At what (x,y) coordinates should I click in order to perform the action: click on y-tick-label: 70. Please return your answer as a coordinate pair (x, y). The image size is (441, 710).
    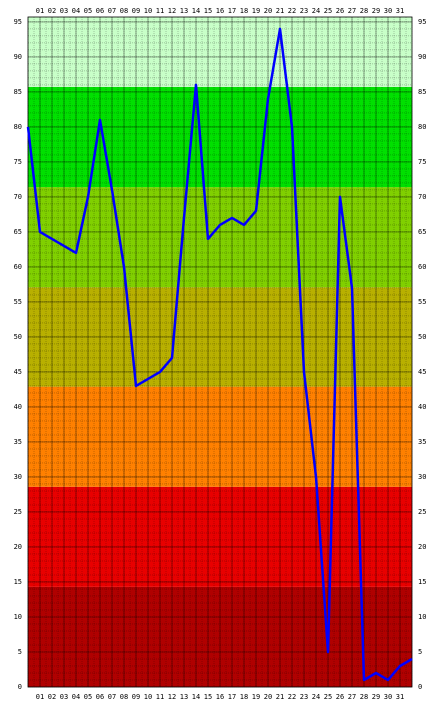
    Looking at the image, I should click on (422, 197).